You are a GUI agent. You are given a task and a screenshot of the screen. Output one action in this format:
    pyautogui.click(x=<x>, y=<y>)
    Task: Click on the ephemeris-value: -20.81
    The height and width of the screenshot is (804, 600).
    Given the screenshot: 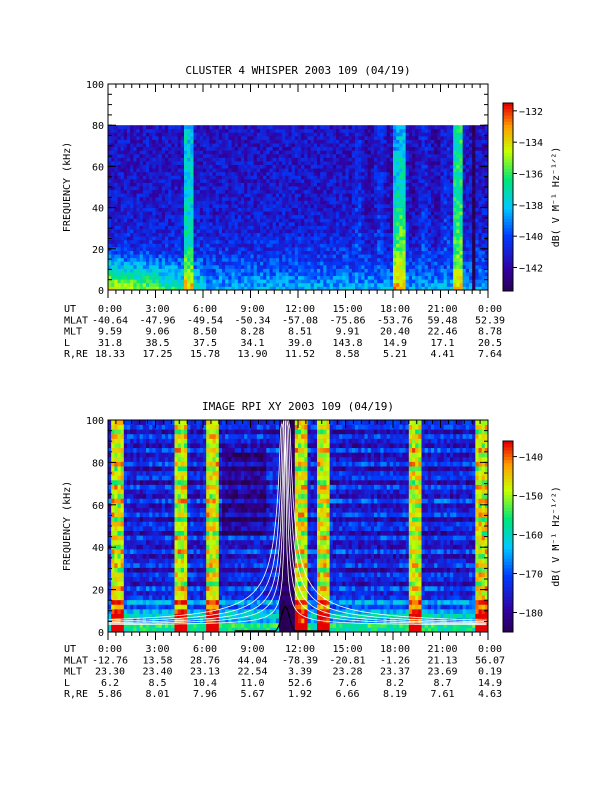 What is the action you would take?
    pyautogui.click(x=347, y=660)
    